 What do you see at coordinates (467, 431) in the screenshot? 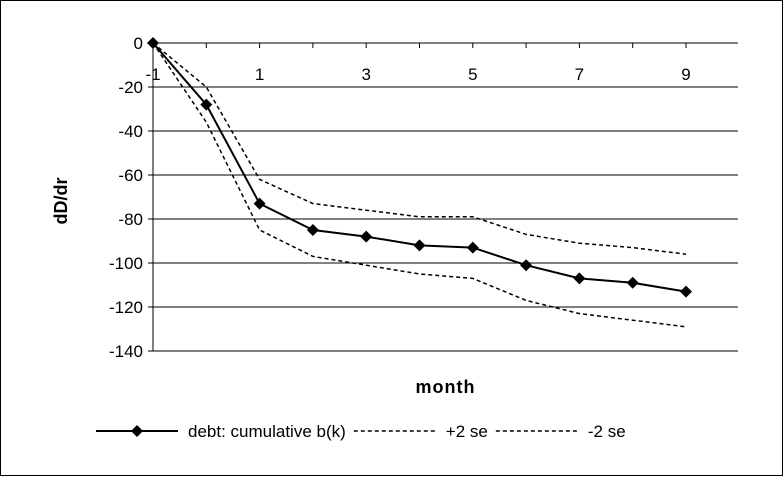
I see `legend-label: +2 se` at bounding box center [467, 431].